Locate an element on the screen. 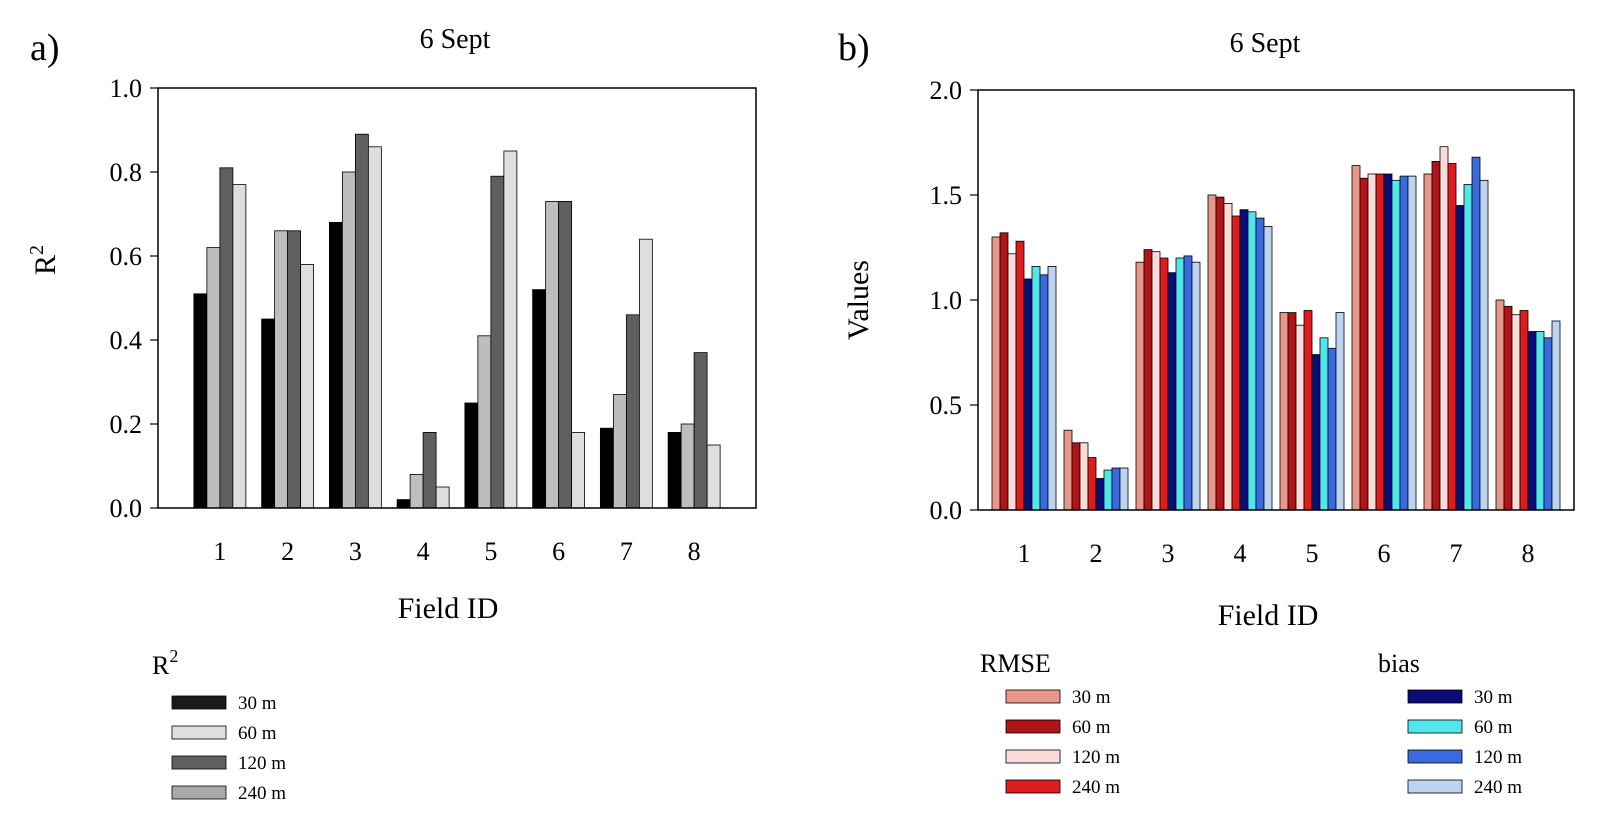  bar-a-field-2-s2 is located at coordinates (294, 369).